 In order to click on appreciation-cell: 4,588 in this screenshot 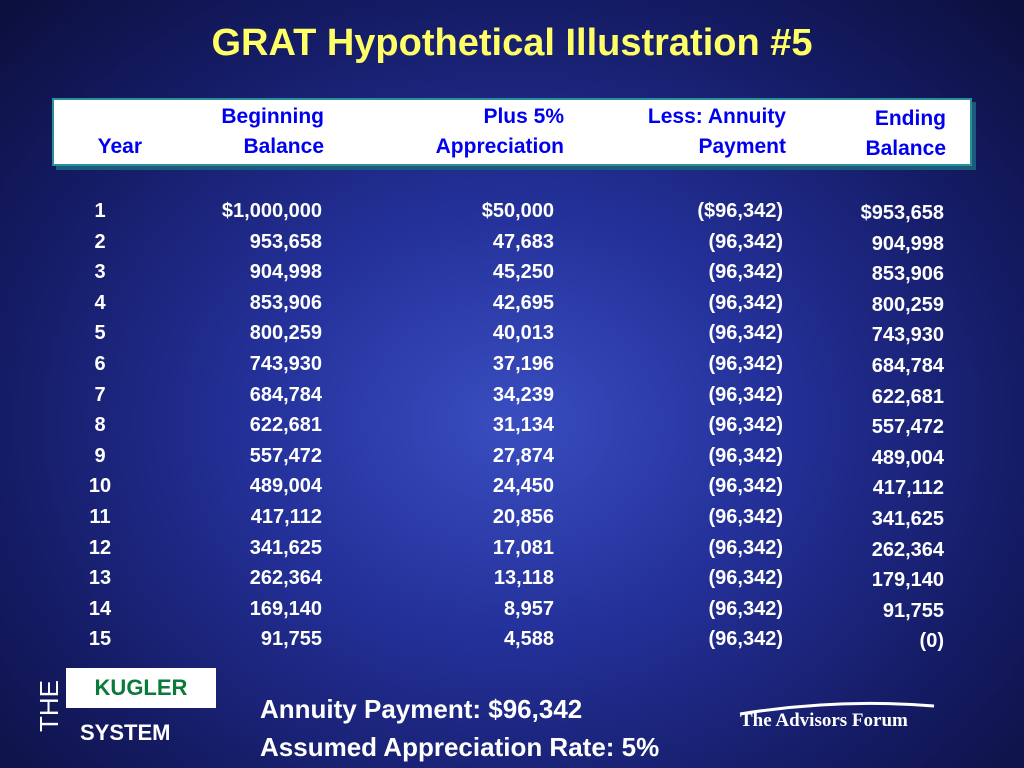, I will do `click(528, 639)`.